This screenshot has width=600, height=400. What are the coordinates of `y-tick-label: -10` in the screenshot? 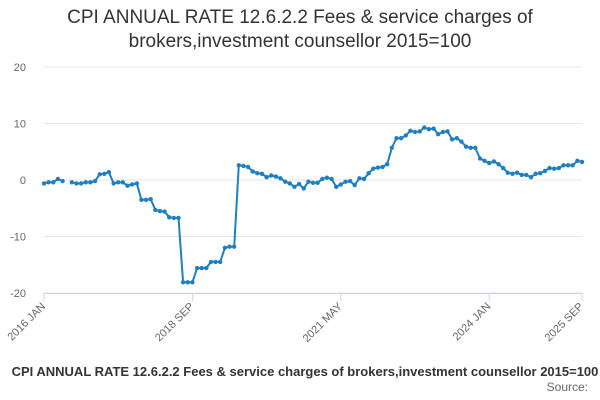 It's located at (18, 238).